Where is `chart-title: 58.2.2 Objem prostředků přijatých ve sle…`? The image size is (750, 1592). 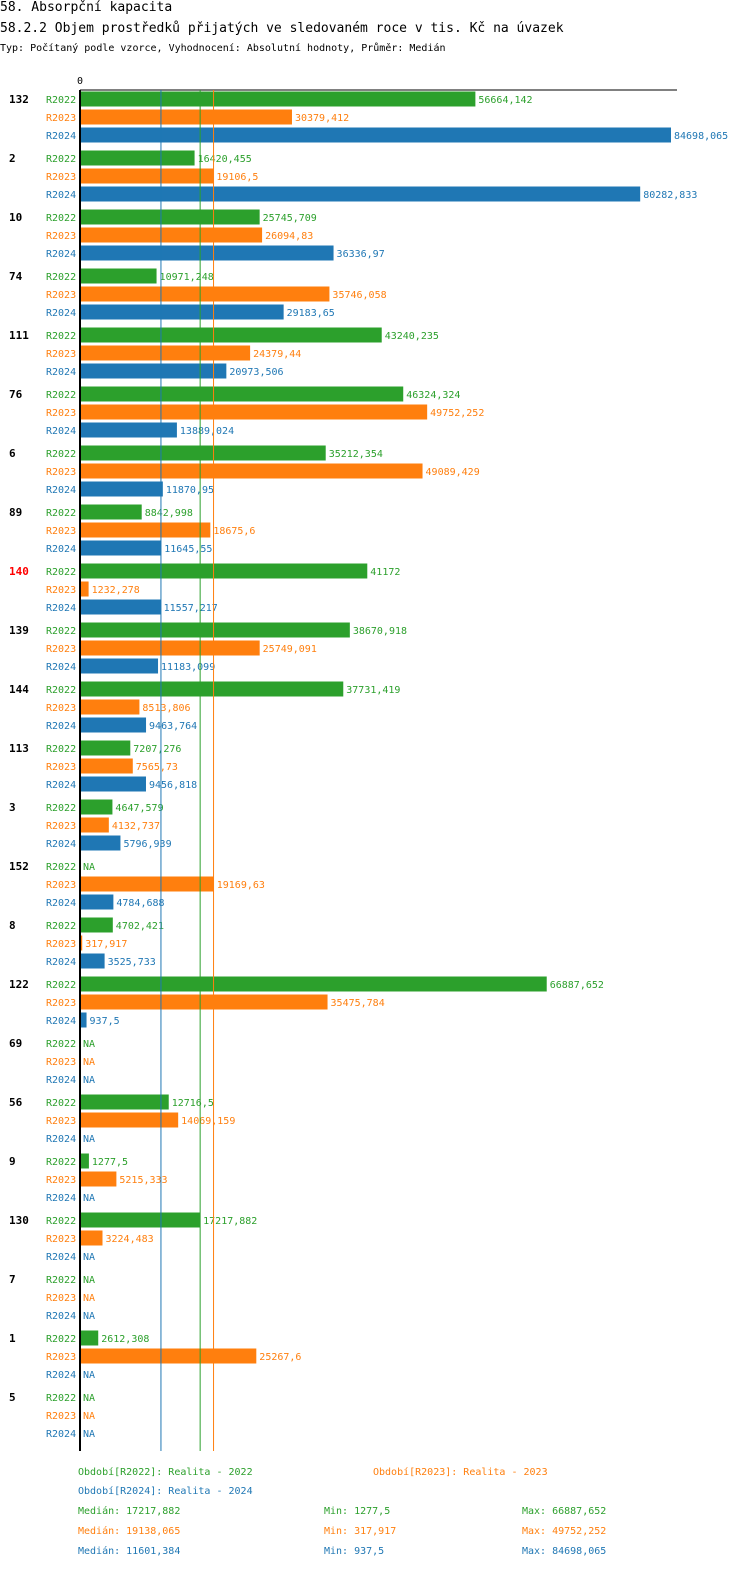
chart-title: 58.2.2 Objem prostředků přijatých ve sle… is located at coordinates (282, 28).